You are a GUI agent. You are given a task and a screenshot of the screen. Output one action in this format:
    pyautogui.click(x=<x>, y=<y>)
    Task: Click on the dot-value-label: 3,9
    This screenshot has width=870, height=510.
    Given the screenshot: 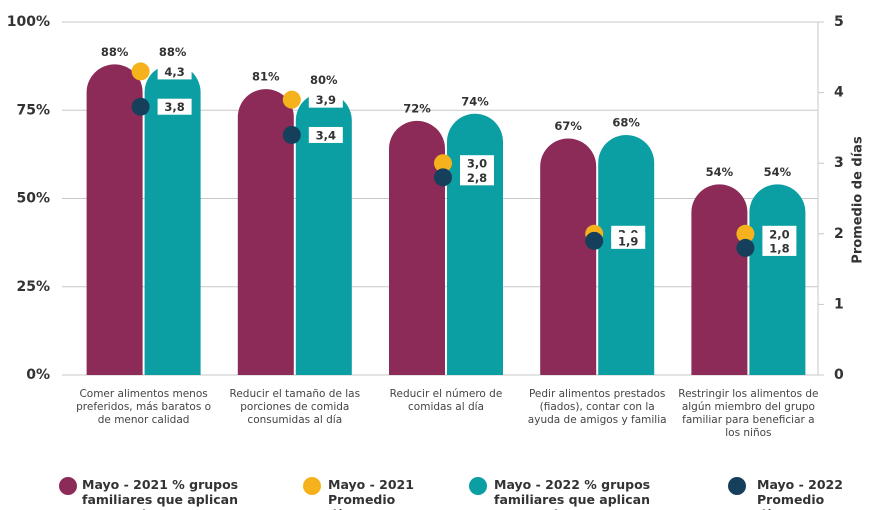 What is the action you would take?
    pyautogui.click(x=326, y=100)
    